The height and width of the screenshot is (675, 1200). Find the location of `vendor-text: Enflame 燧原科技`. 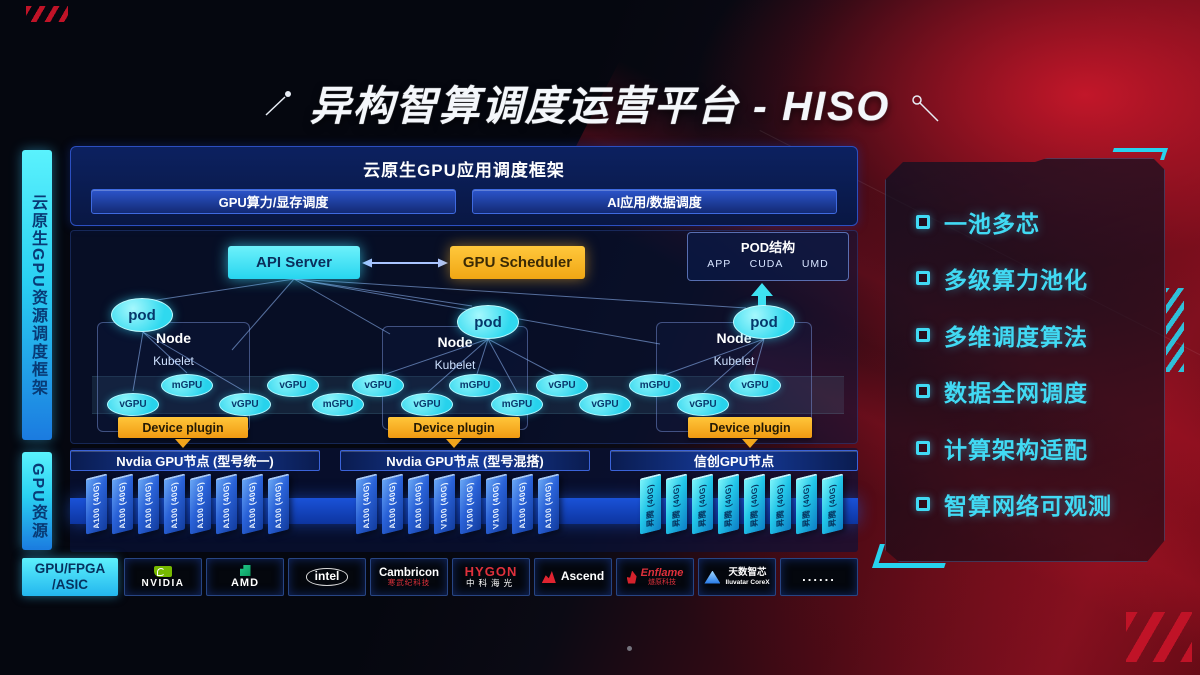

vendor-text: Enflame 燧原科技 is located at coordinates (662, 577).